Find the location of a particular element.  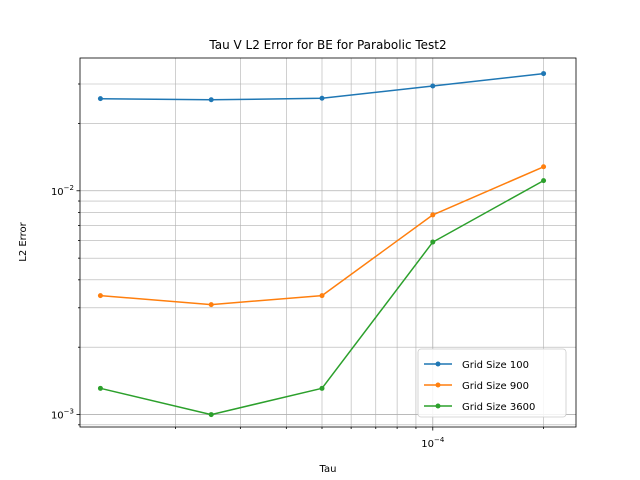

legend-label: Grid Size 3600 is located at coordinates (498, 407).